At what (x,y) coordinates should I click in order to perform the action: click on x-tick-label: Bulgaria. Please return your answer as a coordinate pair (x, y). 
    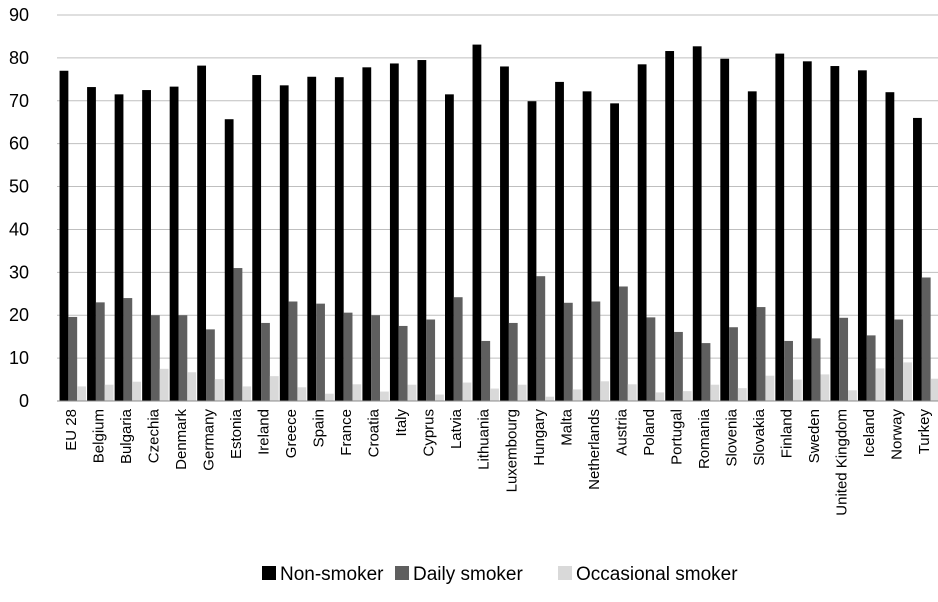
    Looking at the image, I should click on (126, 436).